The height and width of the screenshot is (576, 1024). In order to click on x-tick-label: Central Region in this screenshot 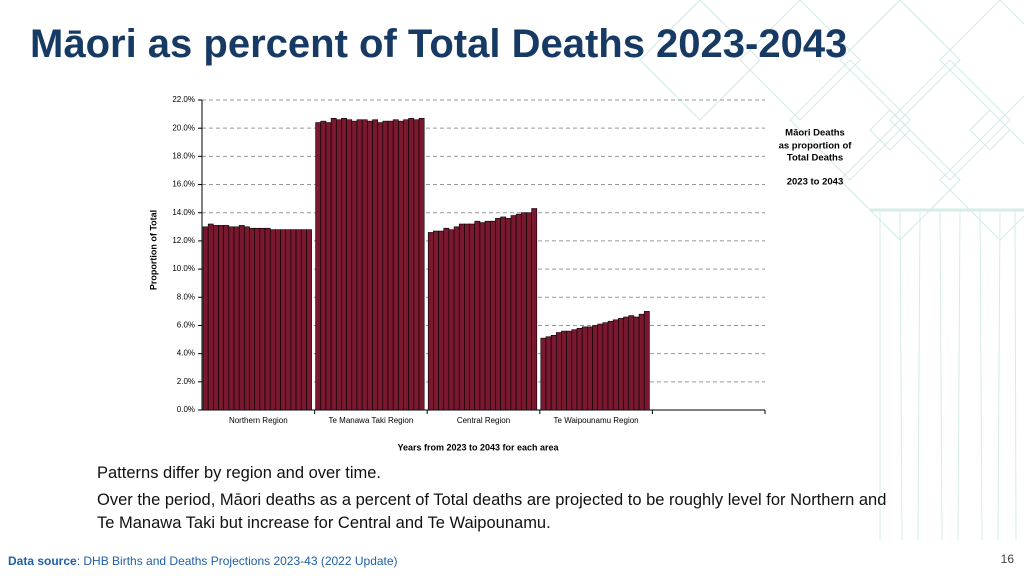, I will do `click(483, 420)`.